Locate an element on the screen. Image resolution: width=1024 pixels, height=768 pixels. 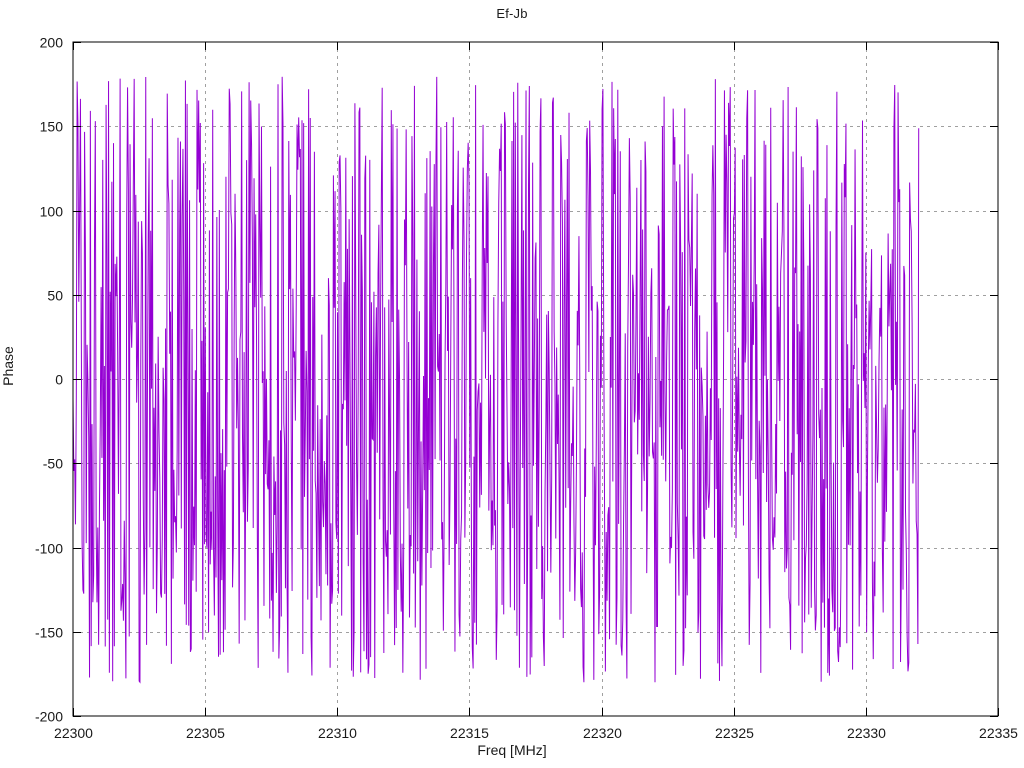
y-tick-label: -150 is located at coordinates (49, 633).